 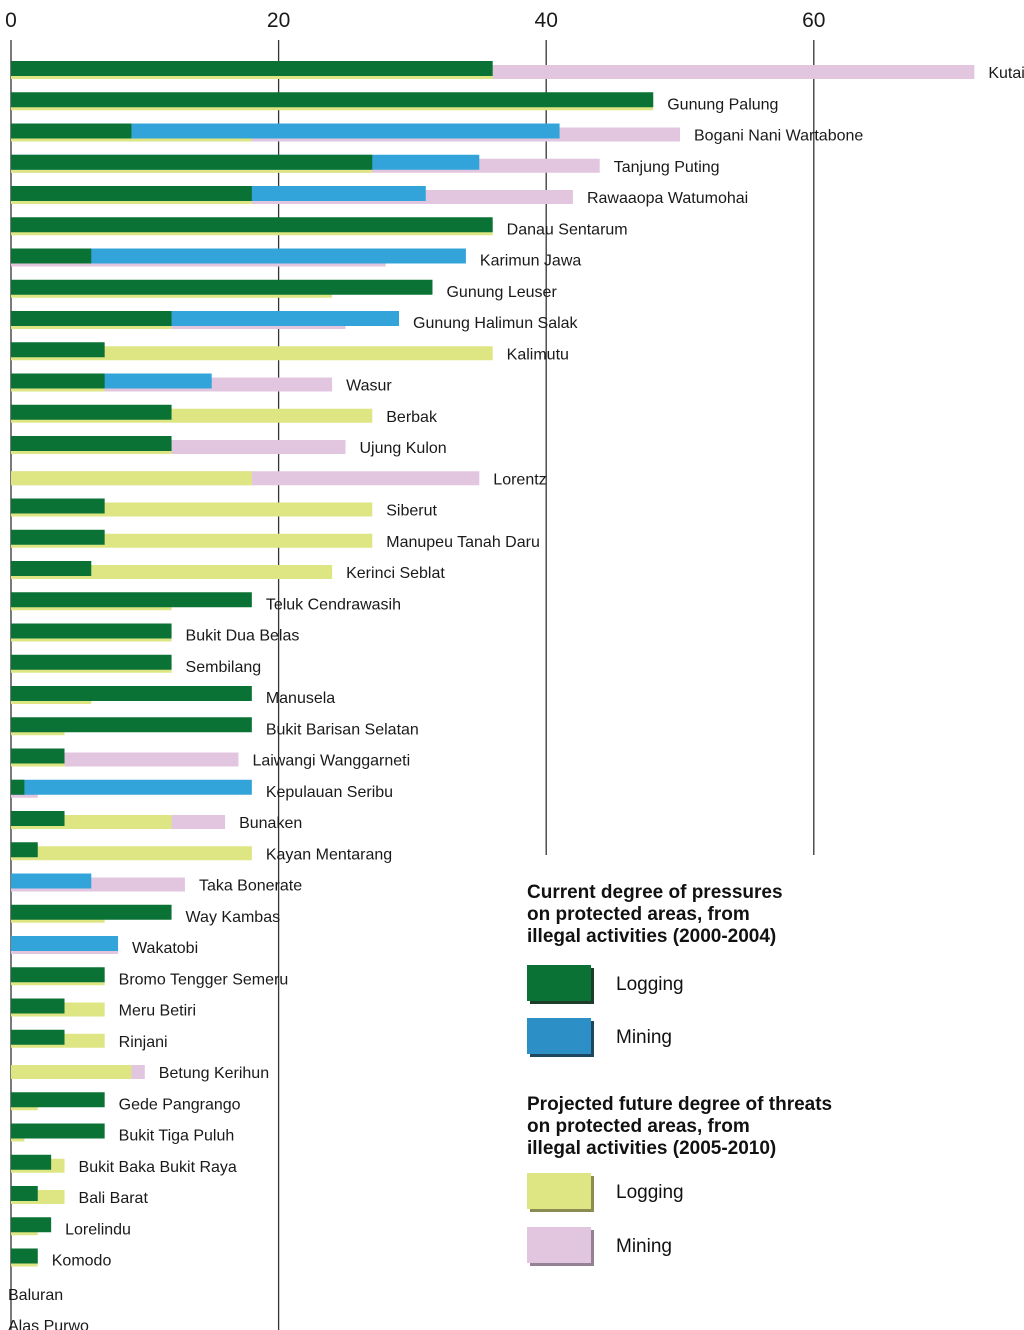 What do you see at coordinates (538, 354) in the screenshot?
I see `label-kalimutu: Kalimutu` at bounding box center [538, 354].